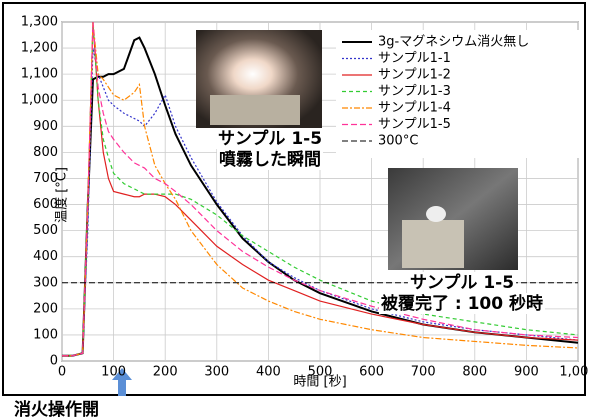  Describe the element at coordinates (62, 195) in the screenshot. I see `y-axis-label: 温度 [°C]` at that location.